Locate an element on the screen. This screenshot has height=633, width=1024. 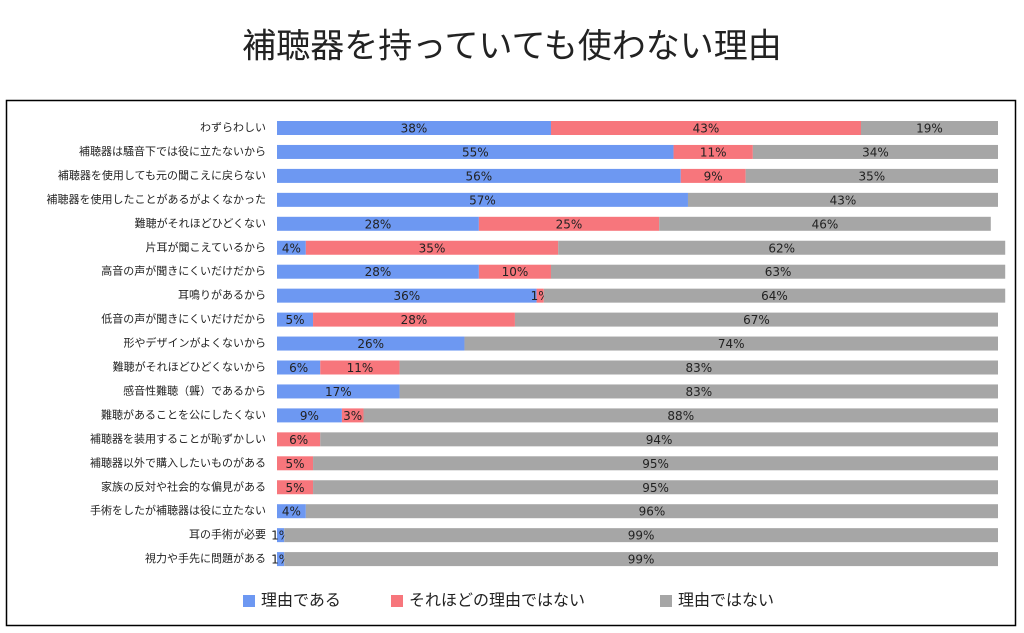
category-label: 手術をしたが補聴器は役に立たない is located at coordinates (178, 510).